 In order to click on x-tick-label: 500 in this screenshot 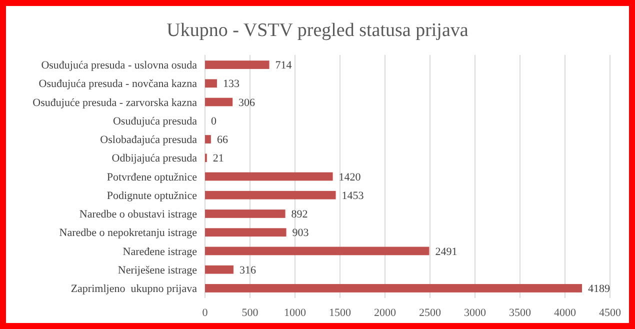, I will do `click(250, 313)`.